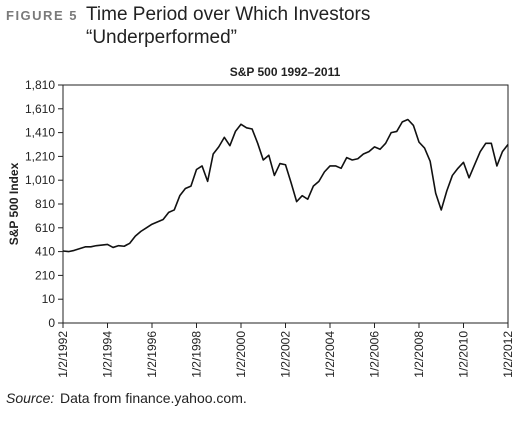  What do you see at coordinates (49, 299) in the screenshot?
I see `y-tick-label: 10` at bounding box center [49, 299].